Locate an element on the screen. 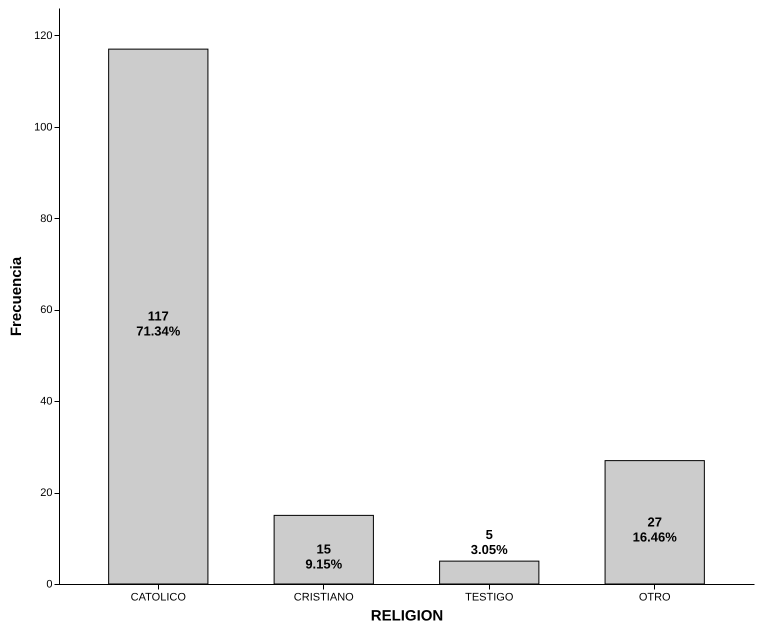  x-tick-label: CATOLICO is located at coordinates (158, 598).